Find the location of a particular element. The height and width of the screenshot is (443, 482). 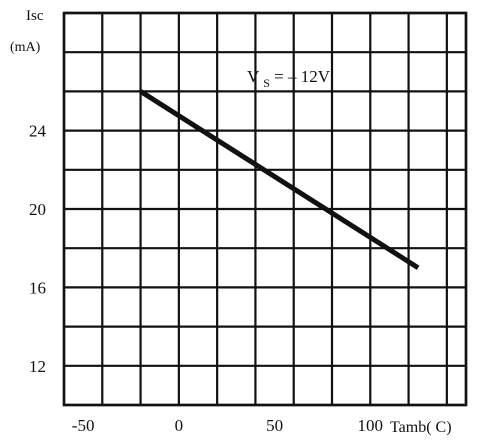

y-tick-label: 20 is located at coordinates (37, 209).